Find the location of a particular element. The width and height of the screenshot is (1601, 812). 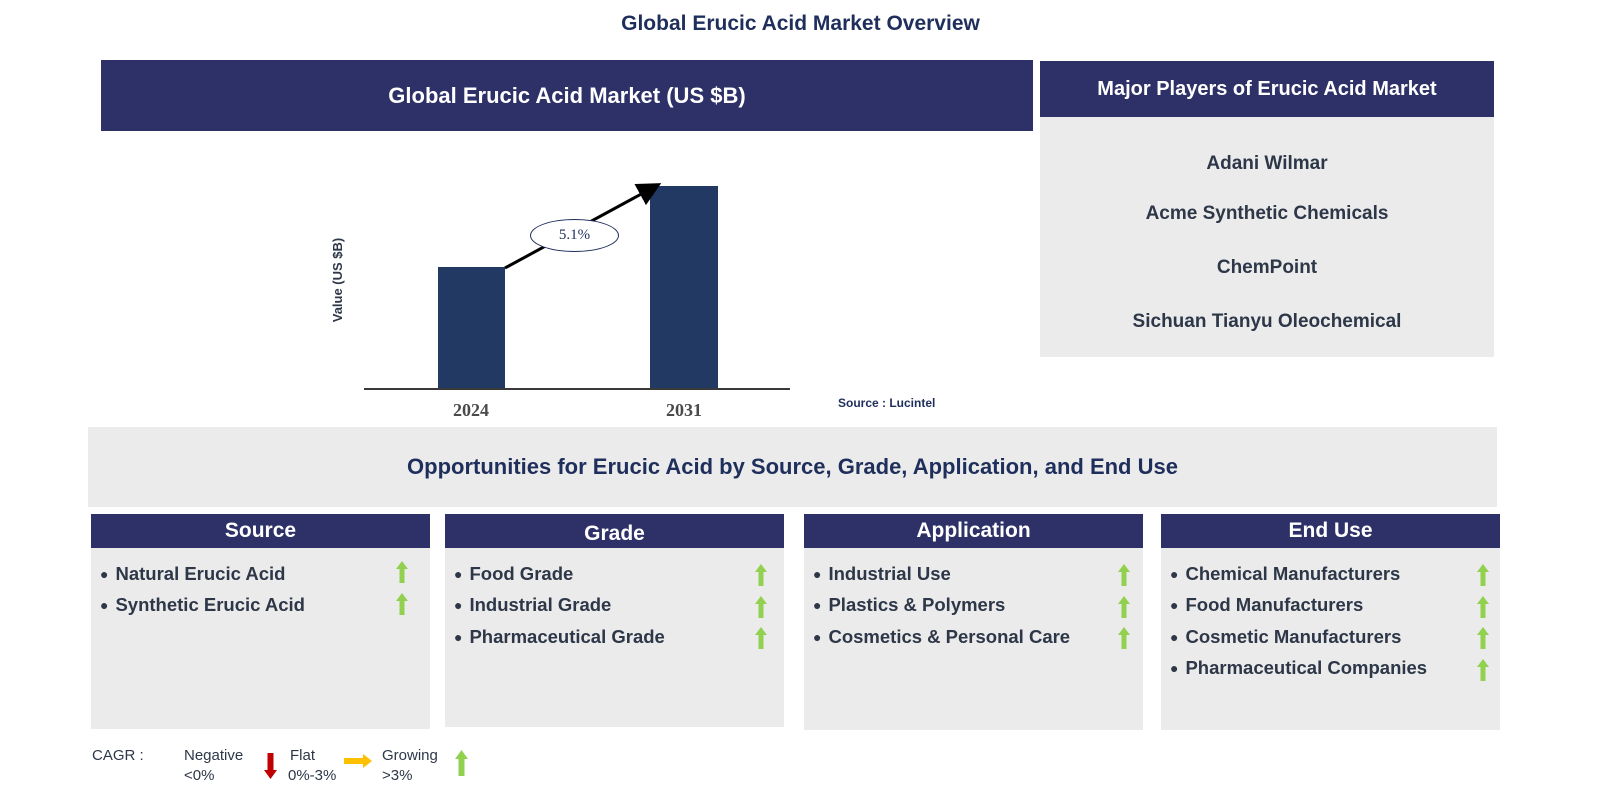

list-item: ● Chemical Manufacturers is located at coordinates (1330, 574).